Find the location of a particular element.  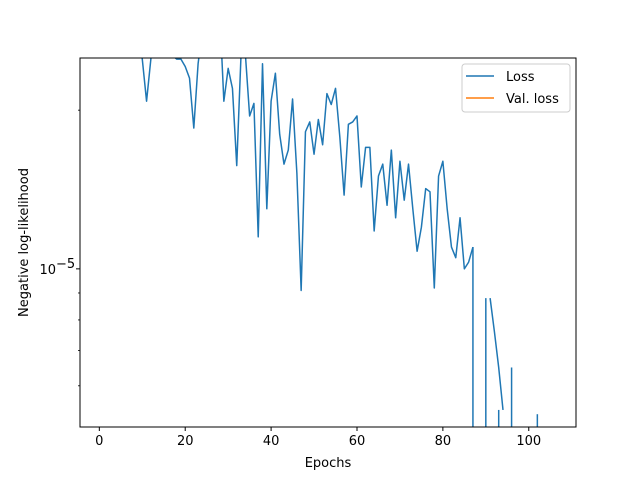

y-tick-exponent: −5 is located at coordinates (65, 264).